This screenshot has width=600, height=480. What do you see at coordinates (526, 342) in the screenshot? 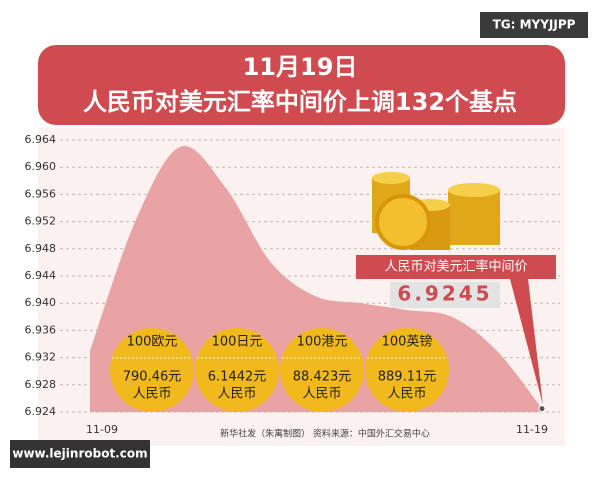
I see `pointer` at bounding box center [526, 342].